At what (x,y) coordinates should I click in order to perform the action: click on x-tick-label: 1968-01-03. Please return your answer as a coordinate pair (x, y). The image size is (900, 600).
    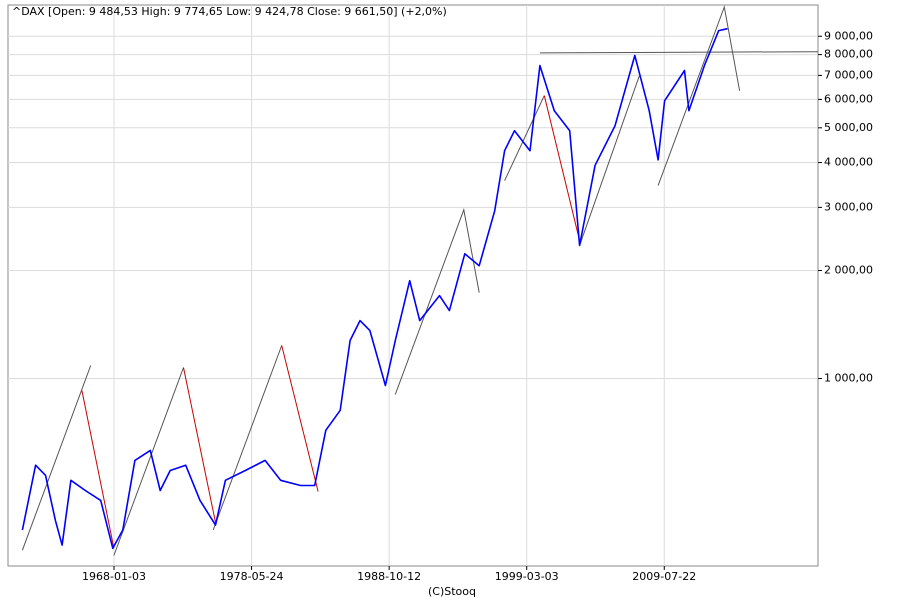
    Looking at the image, I should click on (114, 576).